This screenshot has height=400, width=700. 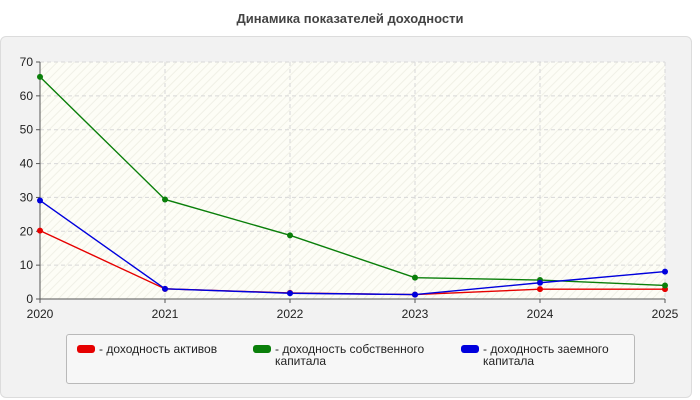 I want to click on x-tick-label: 2020, so click(x=40, y=314).